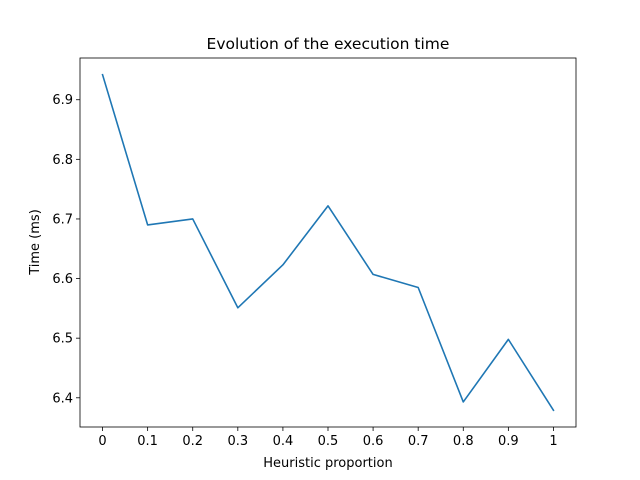 The height and width of the screenshot is (480, 640). What do you see at coordinates (35, 242) in the screenshot?
I see `y-axis-label: Time (ms)` at bounding box center [35, 242].